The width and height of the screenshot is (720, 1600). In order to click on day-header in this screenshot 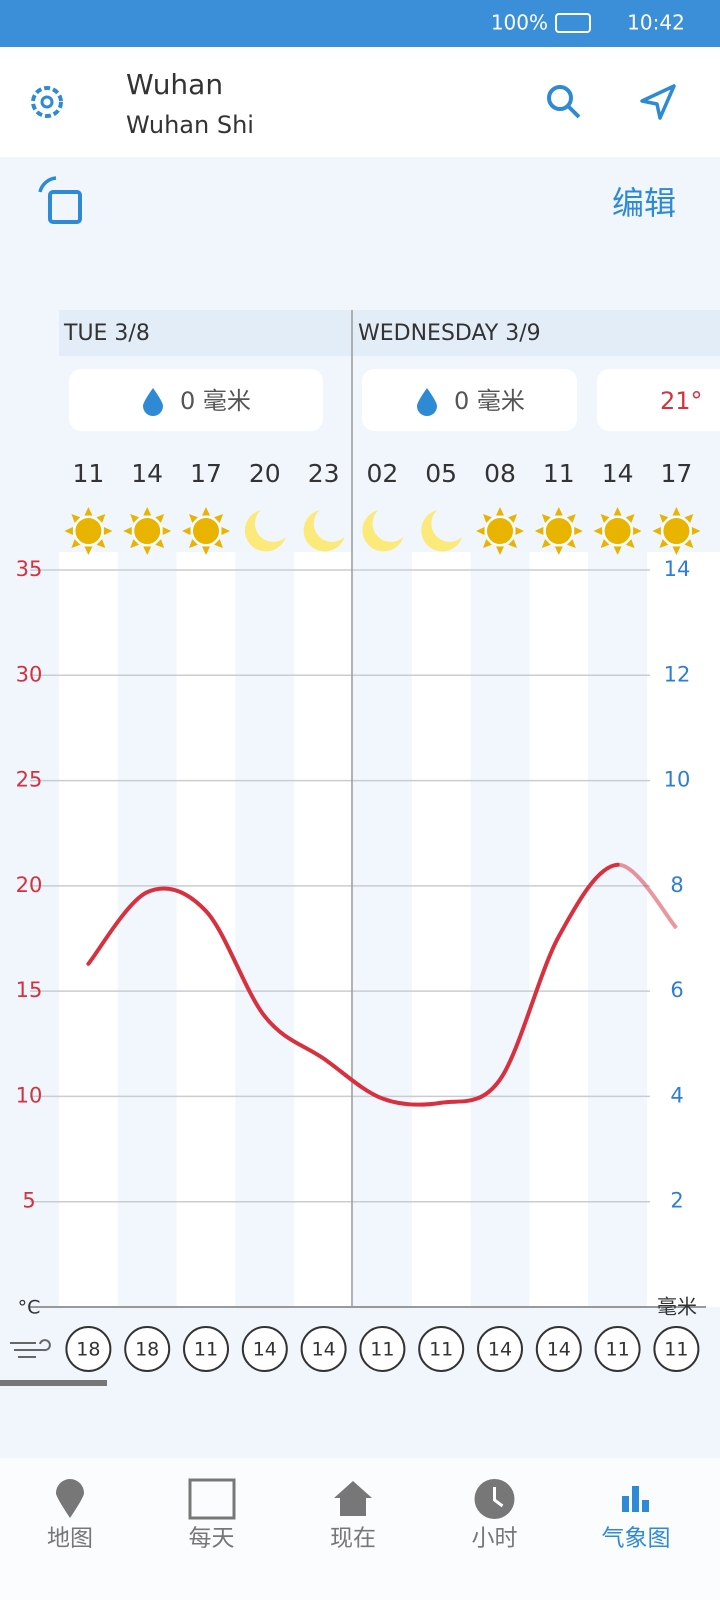, I will do `click(389, 333)`.